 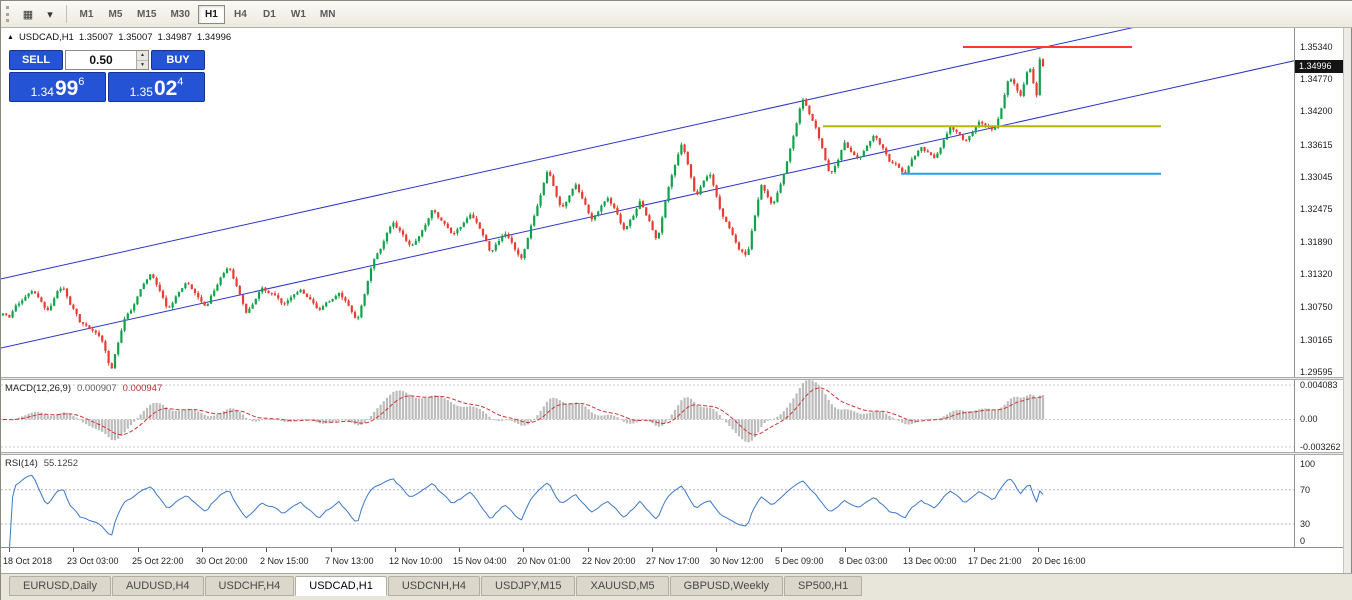 I want to click on sell-price-button: 1.34 99 6, so click(x=57, y=87).